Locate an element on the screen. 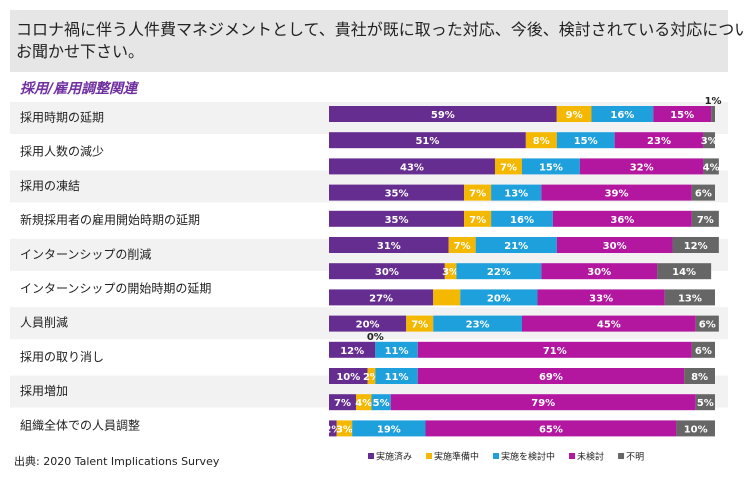 The image size is (744, 483). value-label: 8% is located at coordinates (541, 141).